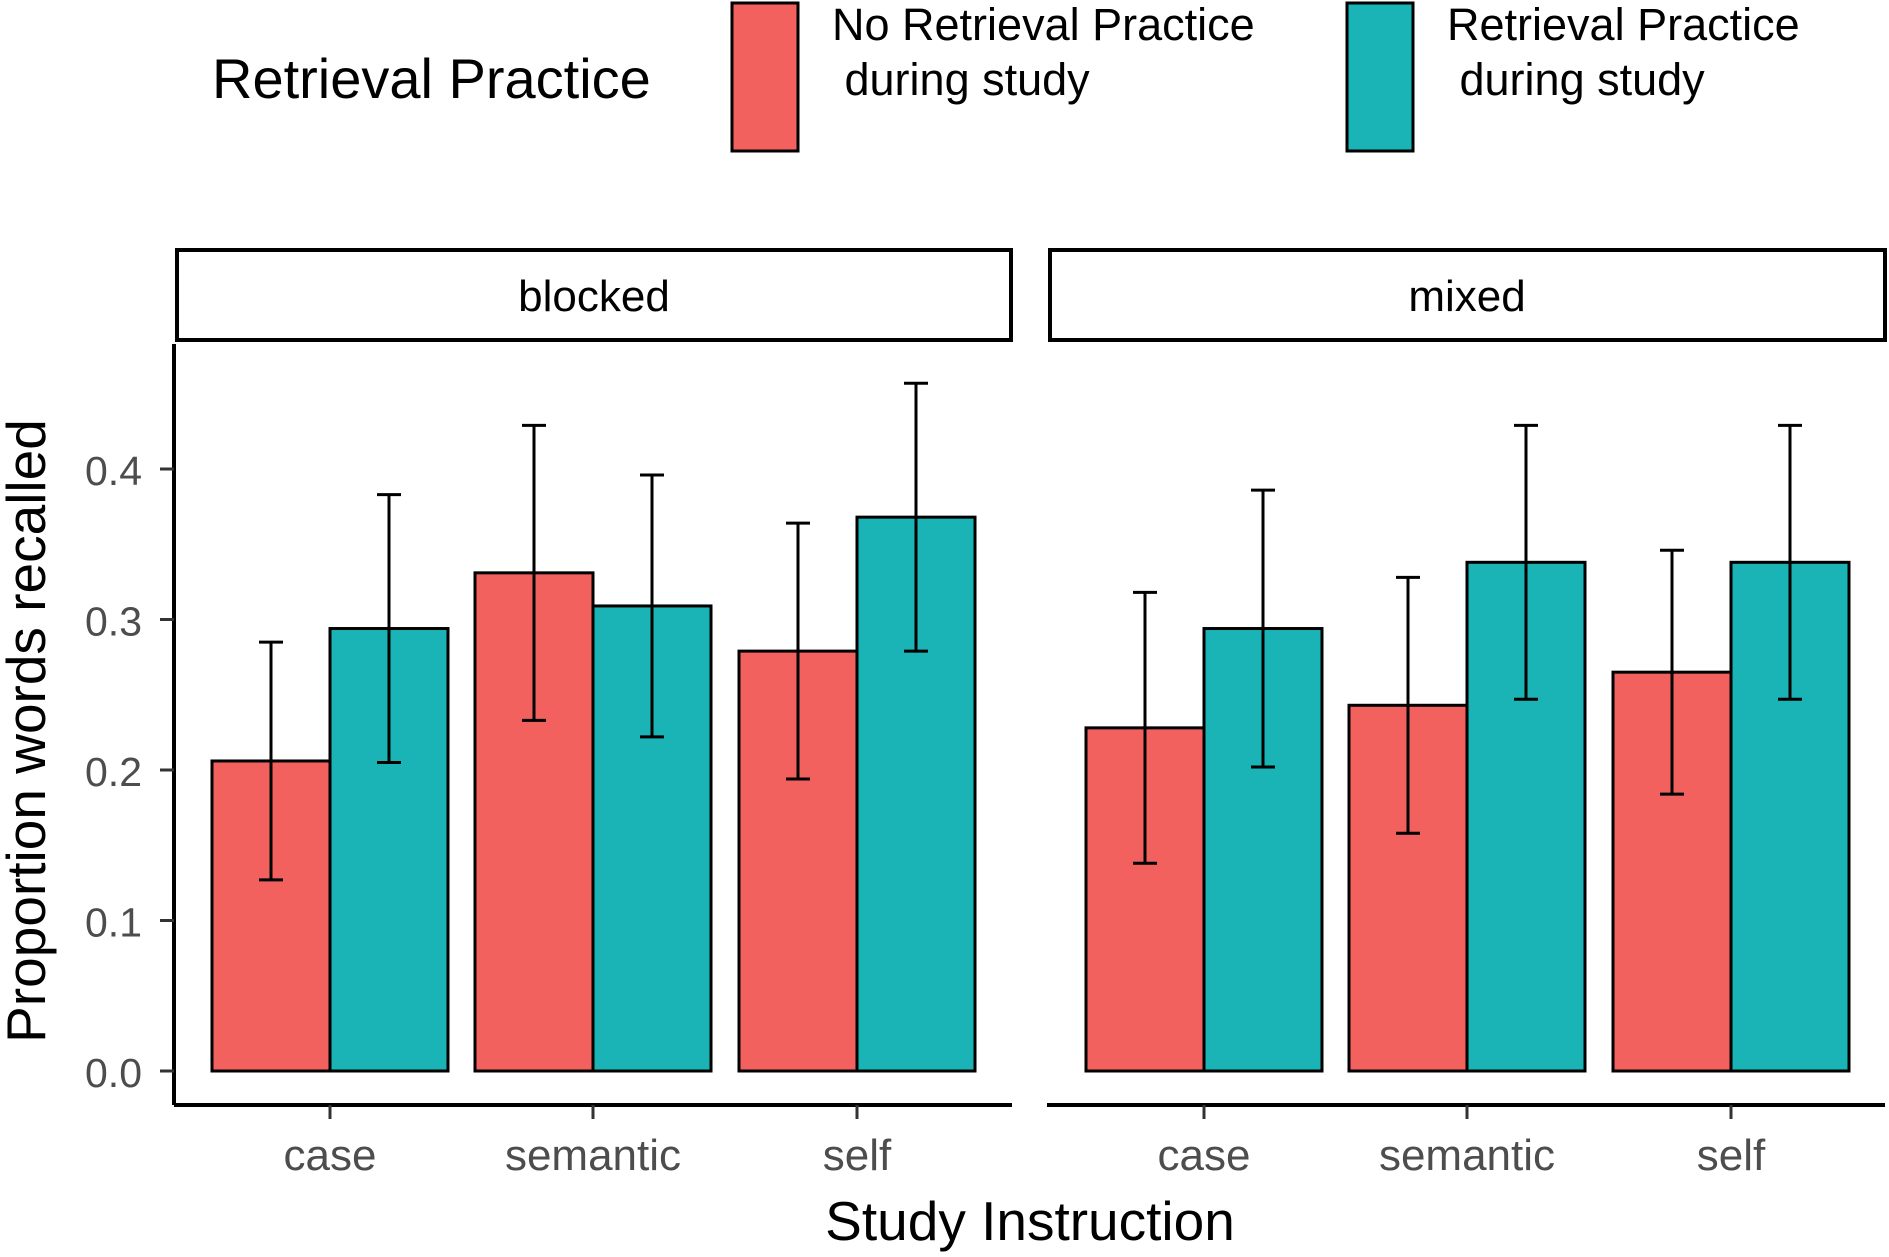 This screenshot has width=1889, height=1257. I want to click on legend-swatch-no-retrieval, so click(765, 77).